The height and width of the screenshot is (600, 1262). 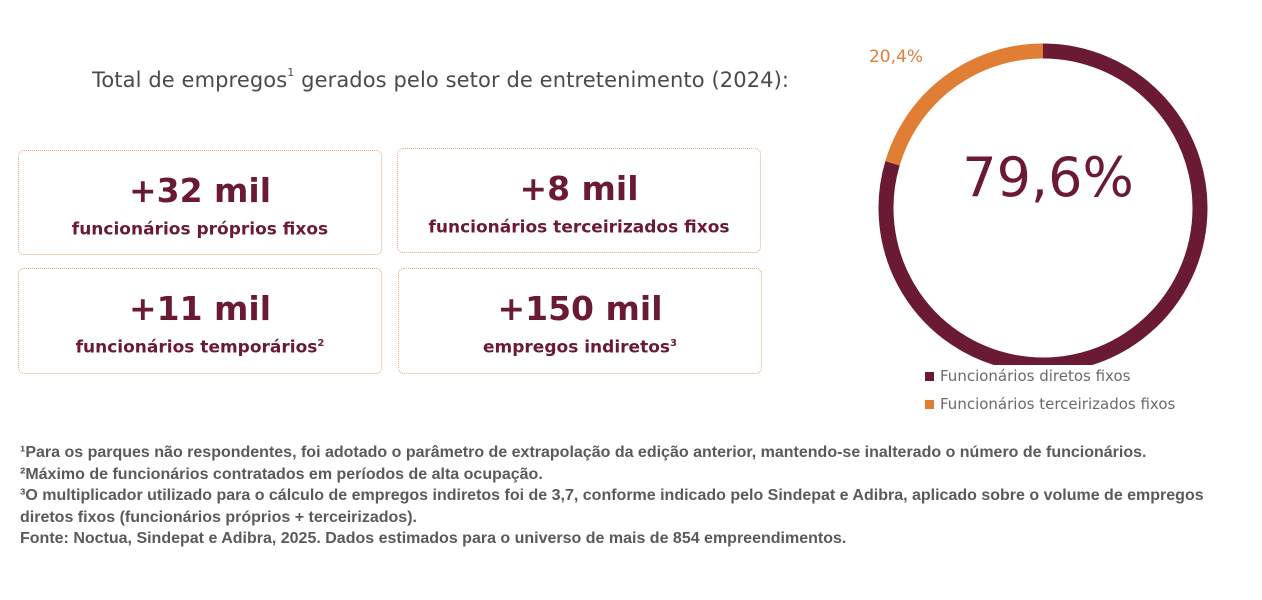 I want to click on stat-card-indirect-jobs: +150 mil empregos indiretos3, so click(x=580, y=321).